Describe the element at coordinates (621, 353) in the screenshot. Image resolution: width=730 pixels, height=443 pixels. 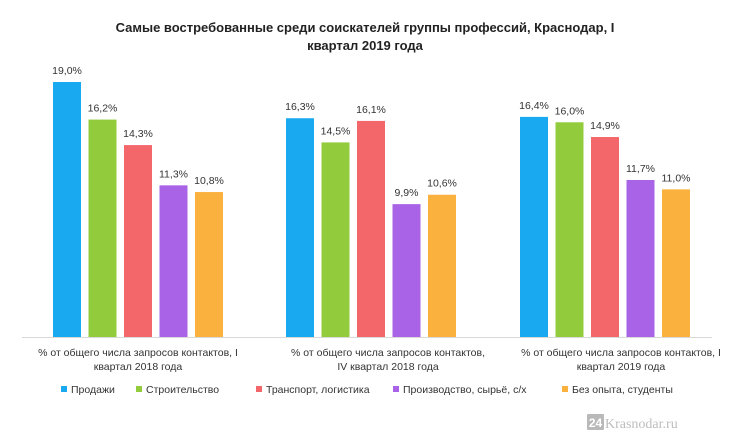
I see `category-label-3-line-1: % от общего числа запросов контактов, I` at that location.